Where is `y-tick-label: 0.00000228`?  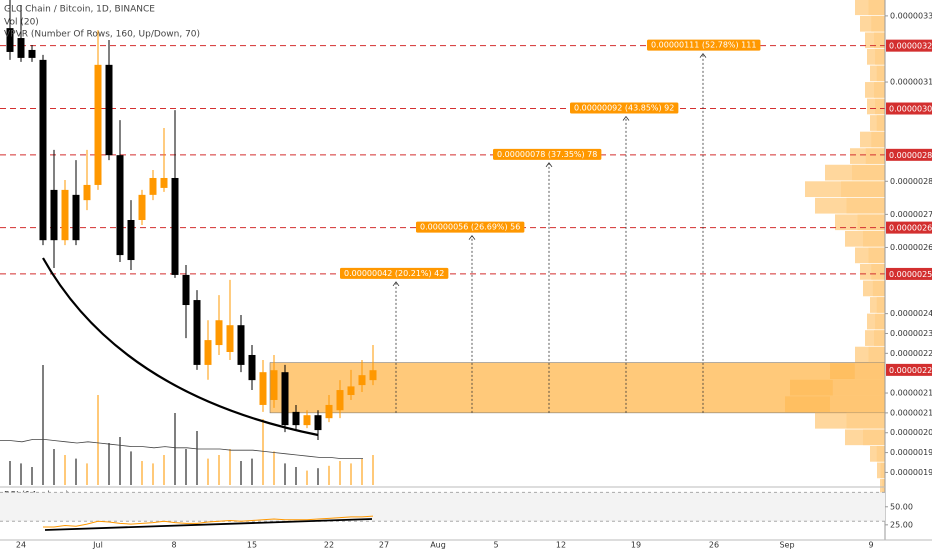
y-tick-label: 0.00000228 is located at coordinates (911, 353).